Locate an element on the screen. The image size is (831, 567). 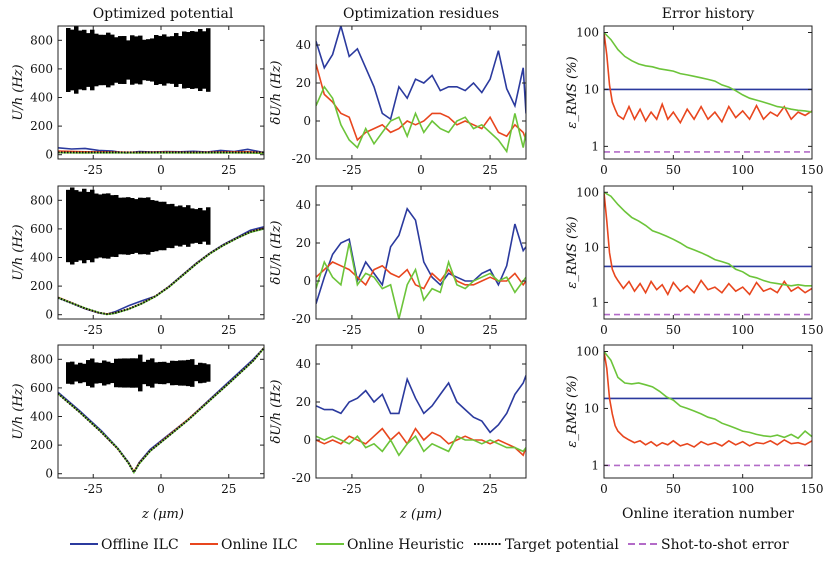
legend-offline-label: Offline ILC is located at coordinates (140, 545).